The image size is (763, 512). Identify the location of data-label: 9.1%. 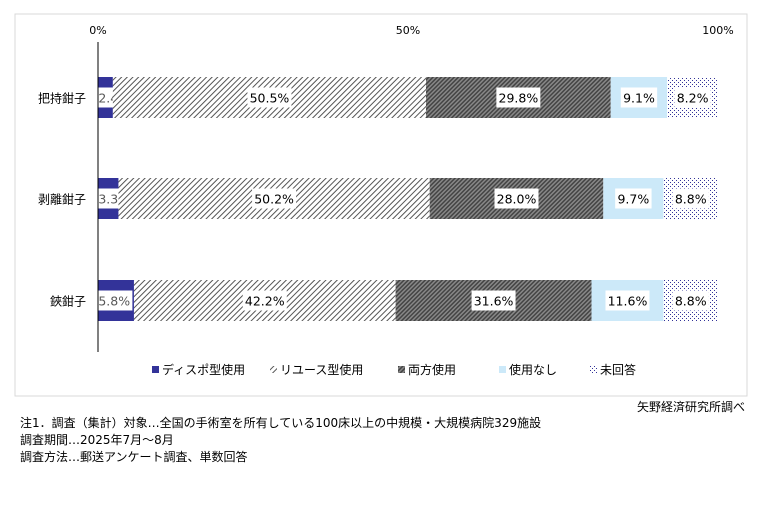
(639, 98).